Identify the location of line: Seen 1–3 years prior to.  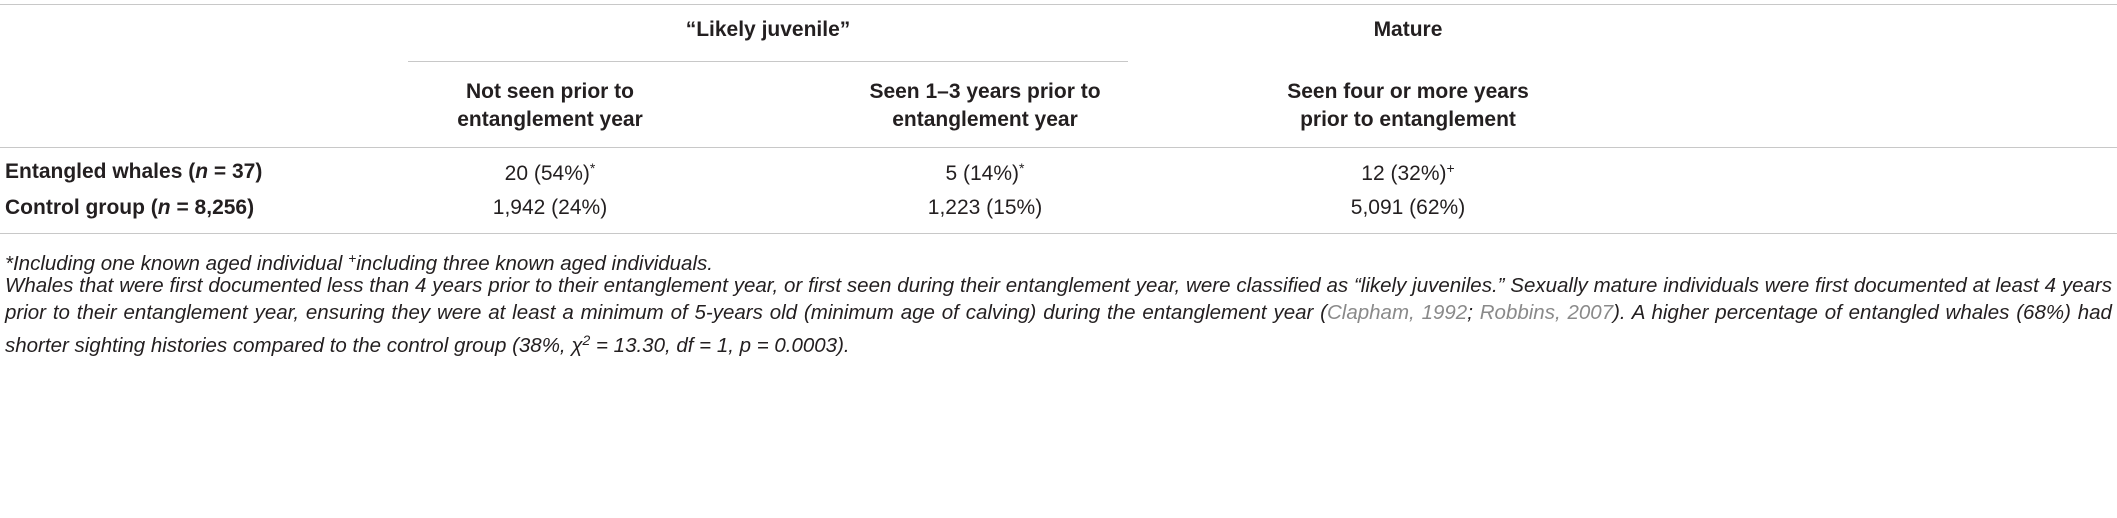
(985, 91).